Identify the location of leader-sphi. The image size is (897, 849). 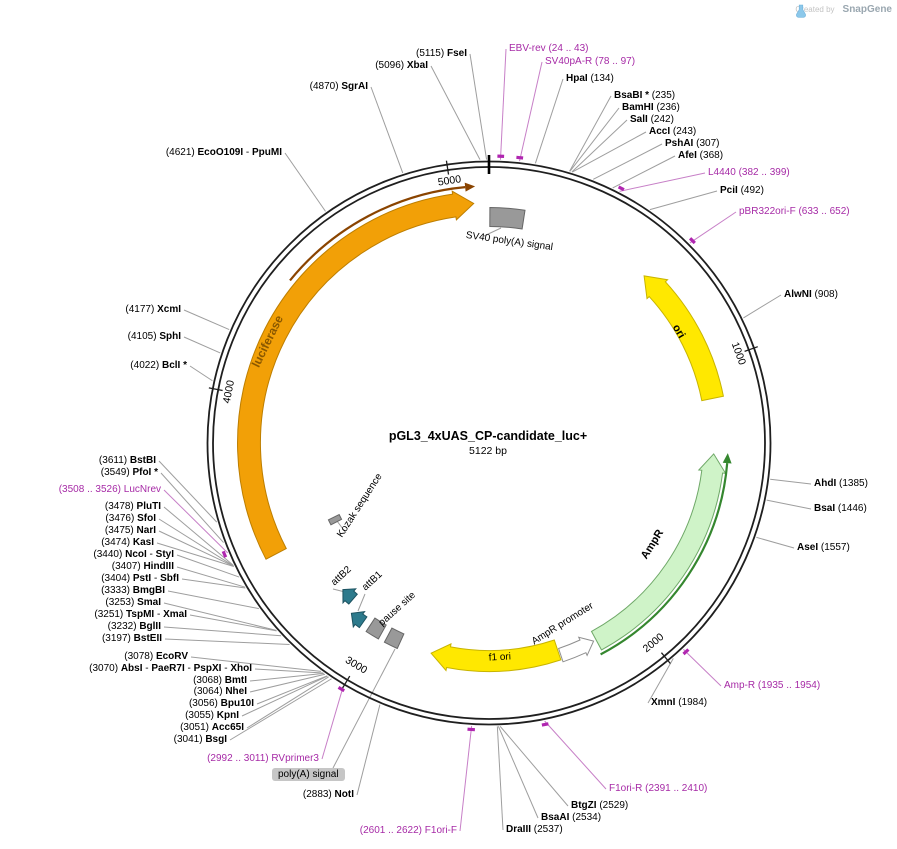
(202, 345).